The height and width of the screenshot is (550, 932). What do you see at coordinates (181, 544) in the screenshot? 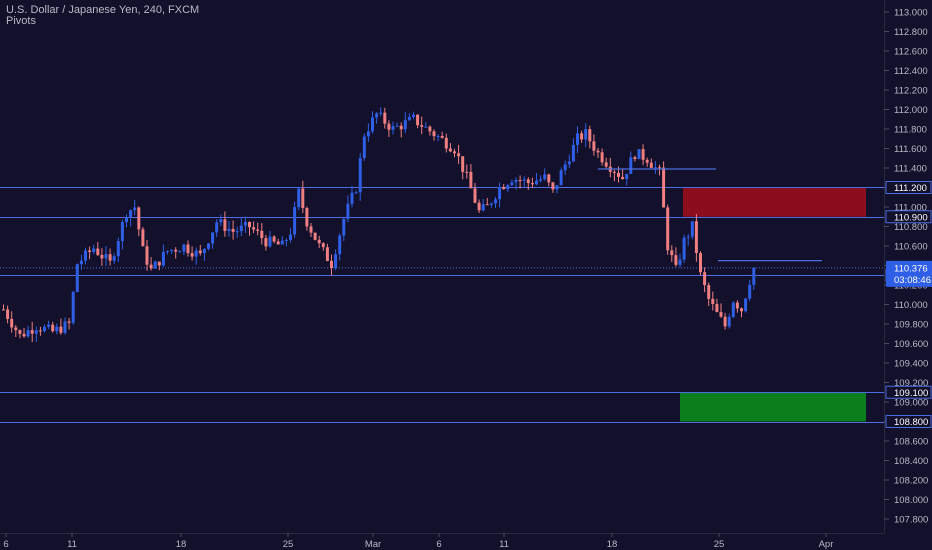
I see `x-tick-label: 18` at bounding box center [181, 544].